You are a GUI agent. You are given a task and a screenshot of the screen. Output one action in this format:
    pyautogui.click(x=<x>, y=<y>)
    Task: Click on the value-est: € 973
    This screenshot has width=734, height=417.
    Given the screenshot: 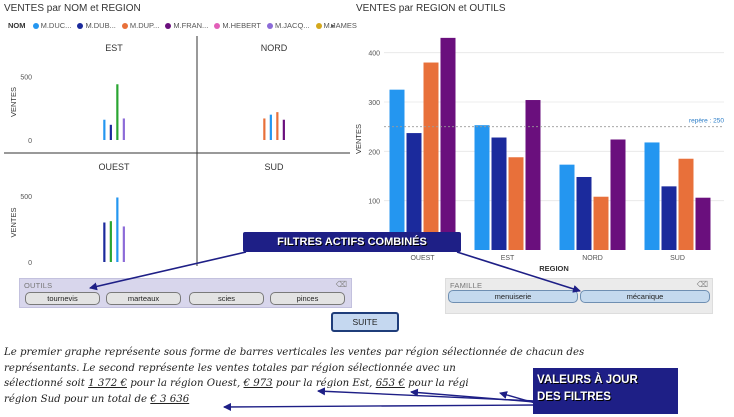 What is the action you would take?
    pyautogui.click(x=258, y=383)
    